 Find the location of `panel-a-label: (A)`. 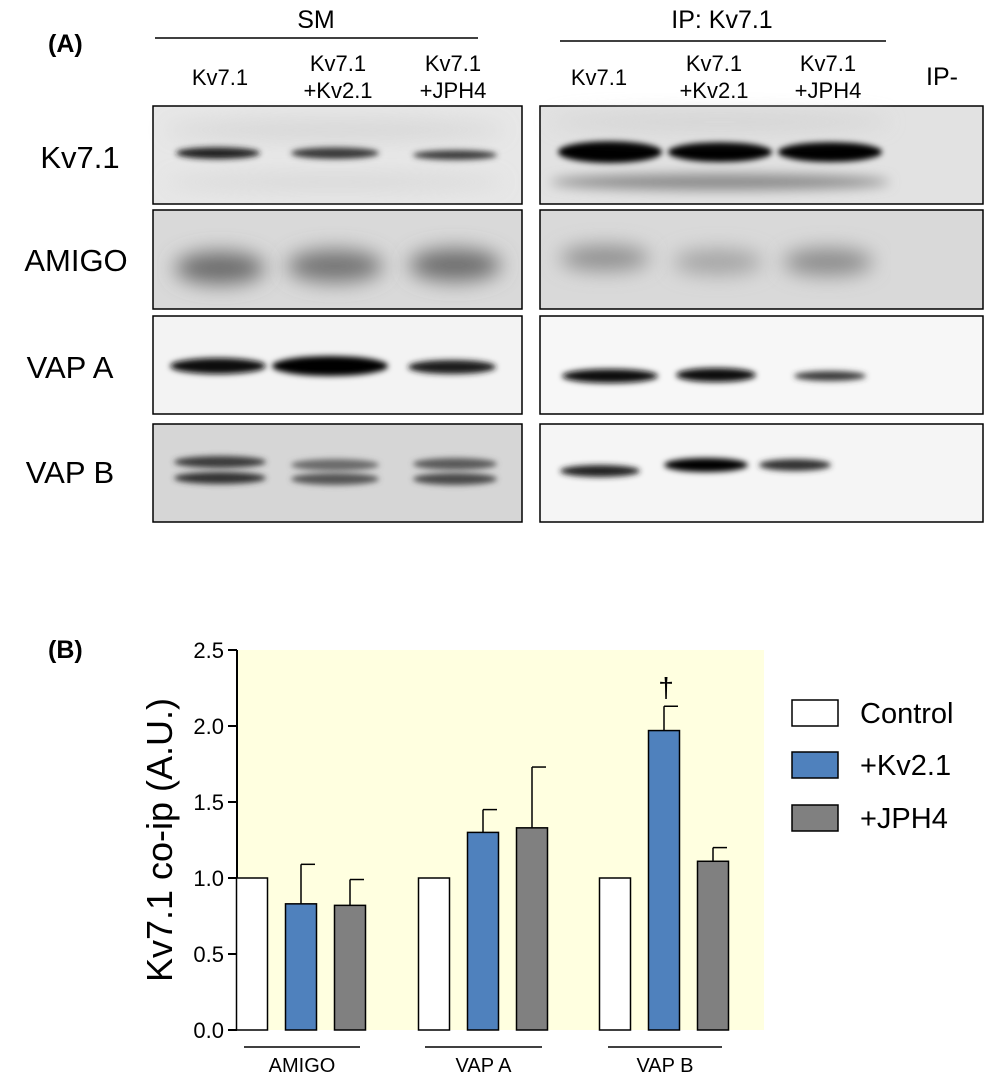

panel-a-label: (A) is located at coordinates (65, 44).